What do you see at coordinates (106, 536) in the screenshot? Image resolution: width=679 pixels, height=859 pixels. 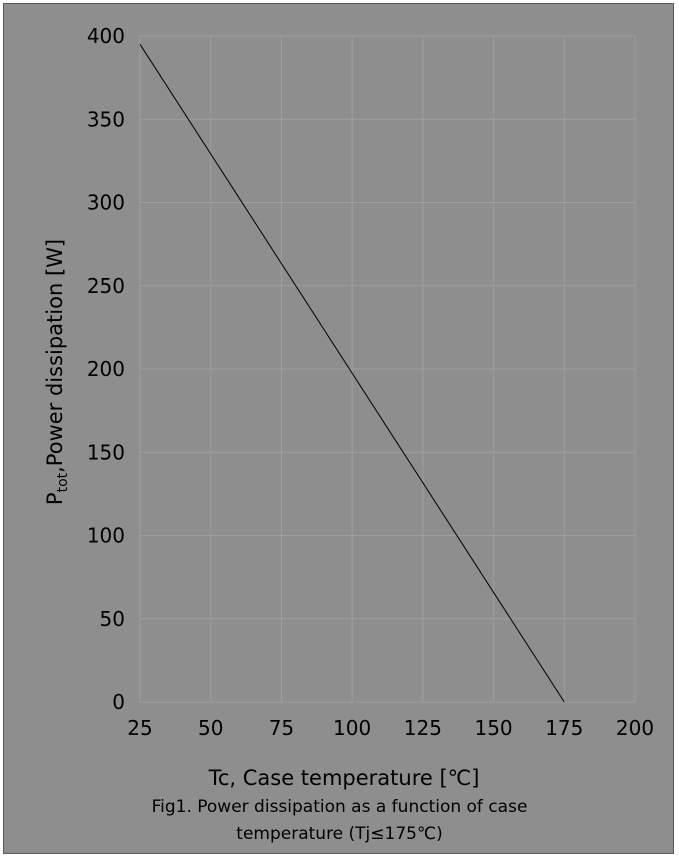 I see `y-tick-100: 100` at bounding box center [106, 536].